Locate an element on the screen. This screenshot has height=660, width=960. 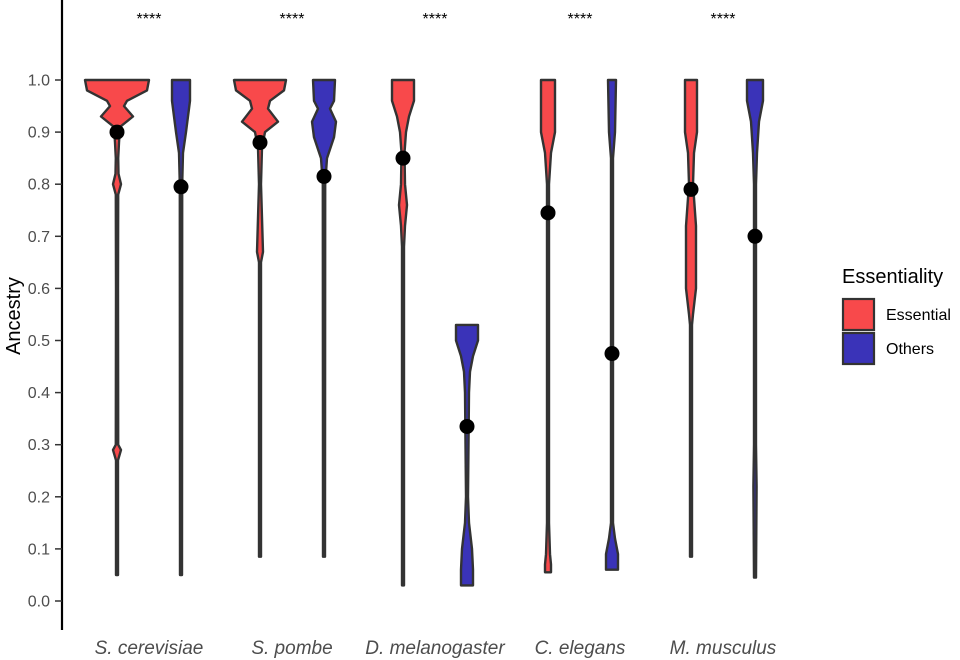
y-tick-label: 0.4 is located at coordinates (39, 393).